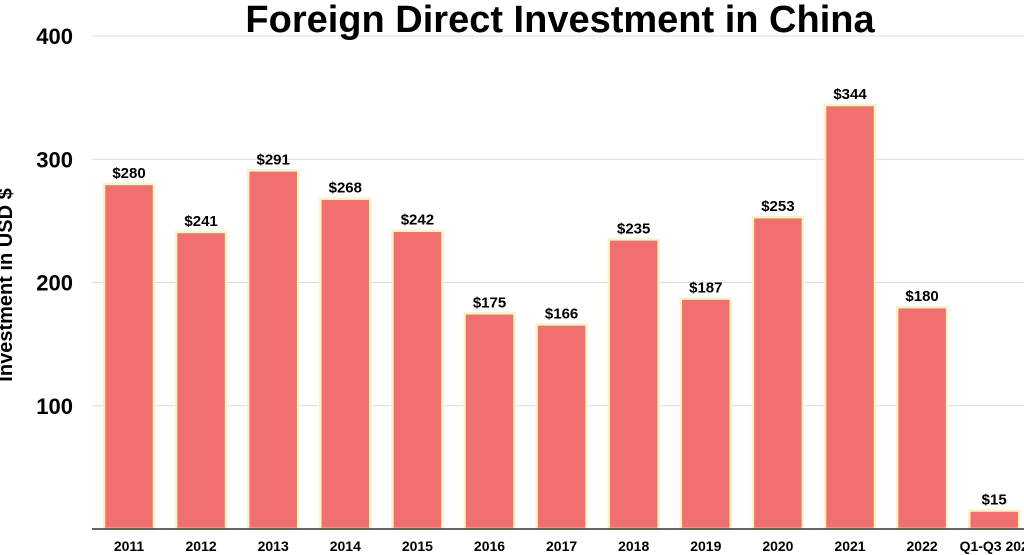 This screenshot has height=555, width=1024. What do you see at coordinates (417, 546) in the screenshot?
I see `x-category-label: 2015` at bounding box center [417, 546].